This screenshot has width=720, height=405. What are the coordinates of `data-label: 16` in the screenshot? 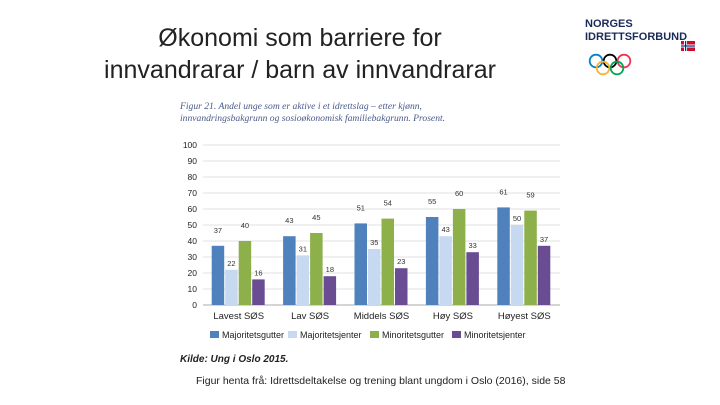 It's located at (258, 272).